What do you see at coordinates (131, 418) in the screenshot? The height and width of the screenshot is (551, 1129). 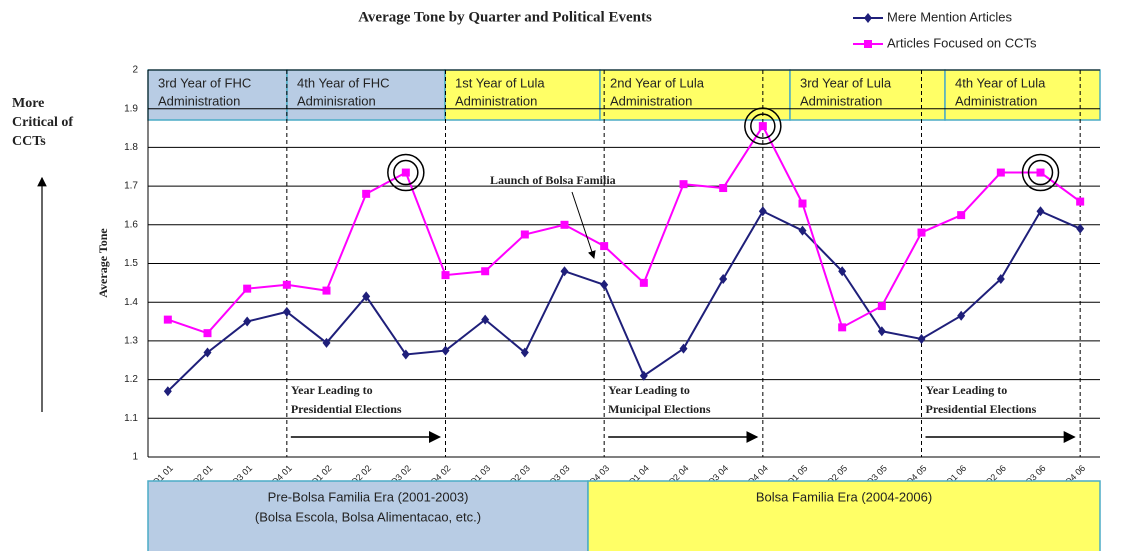 I see `y-tick-label: 1.1` at bounding box center [131, 418].